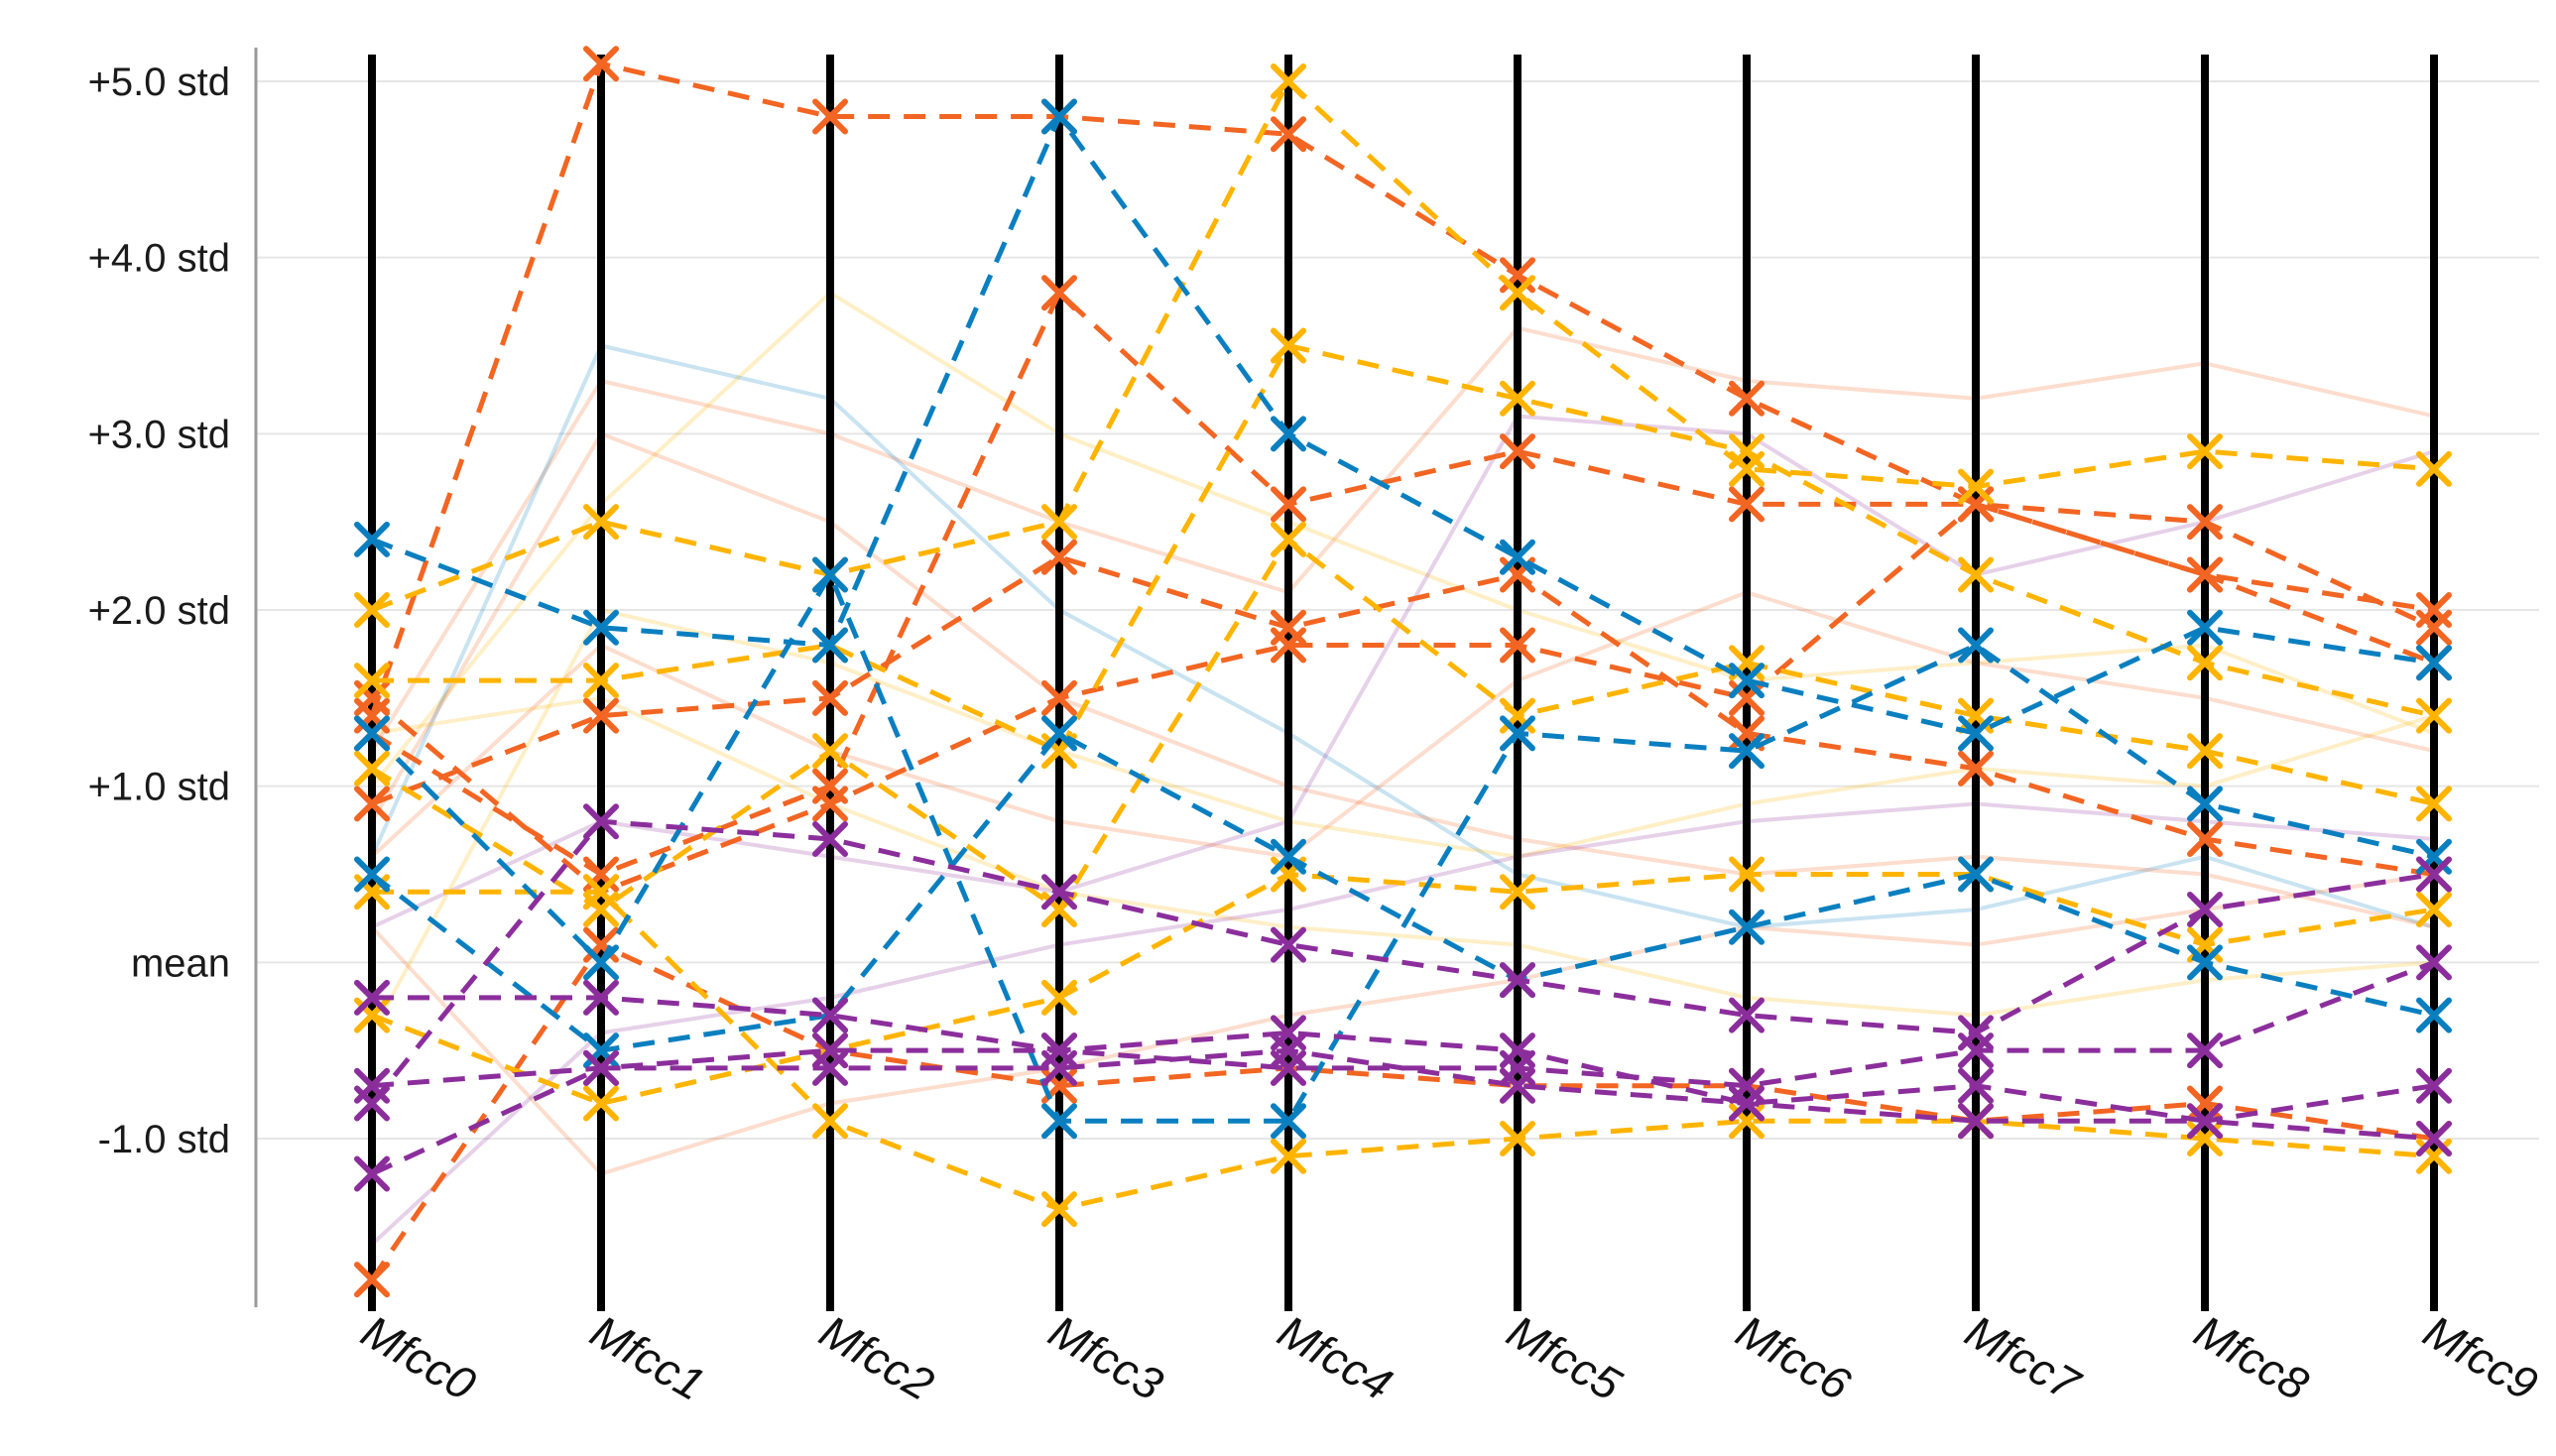  Describe the element at coordinates (1565, 1358) in the screenshot. I see `axis-label: Mfcc5` at that location.